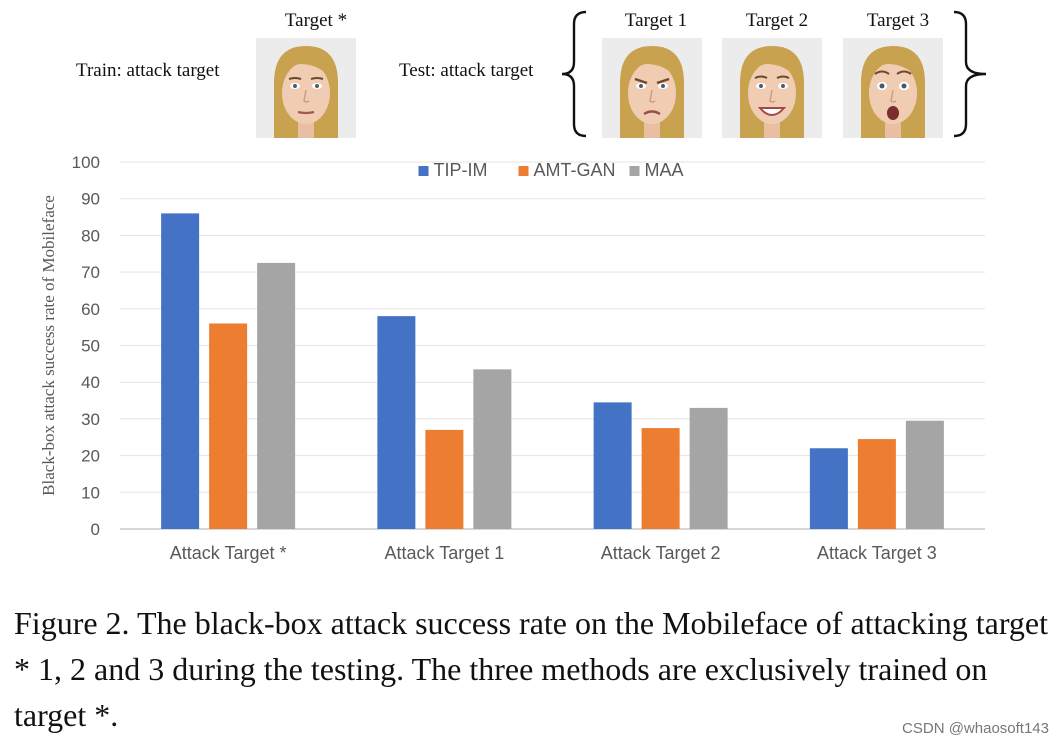 Image resolution: width=1063 pixels, height=745 pixels. What do you see at coordinates (772, 88) in the screenshot?
I see `test-face-smile` at bounding box center [772, 88].